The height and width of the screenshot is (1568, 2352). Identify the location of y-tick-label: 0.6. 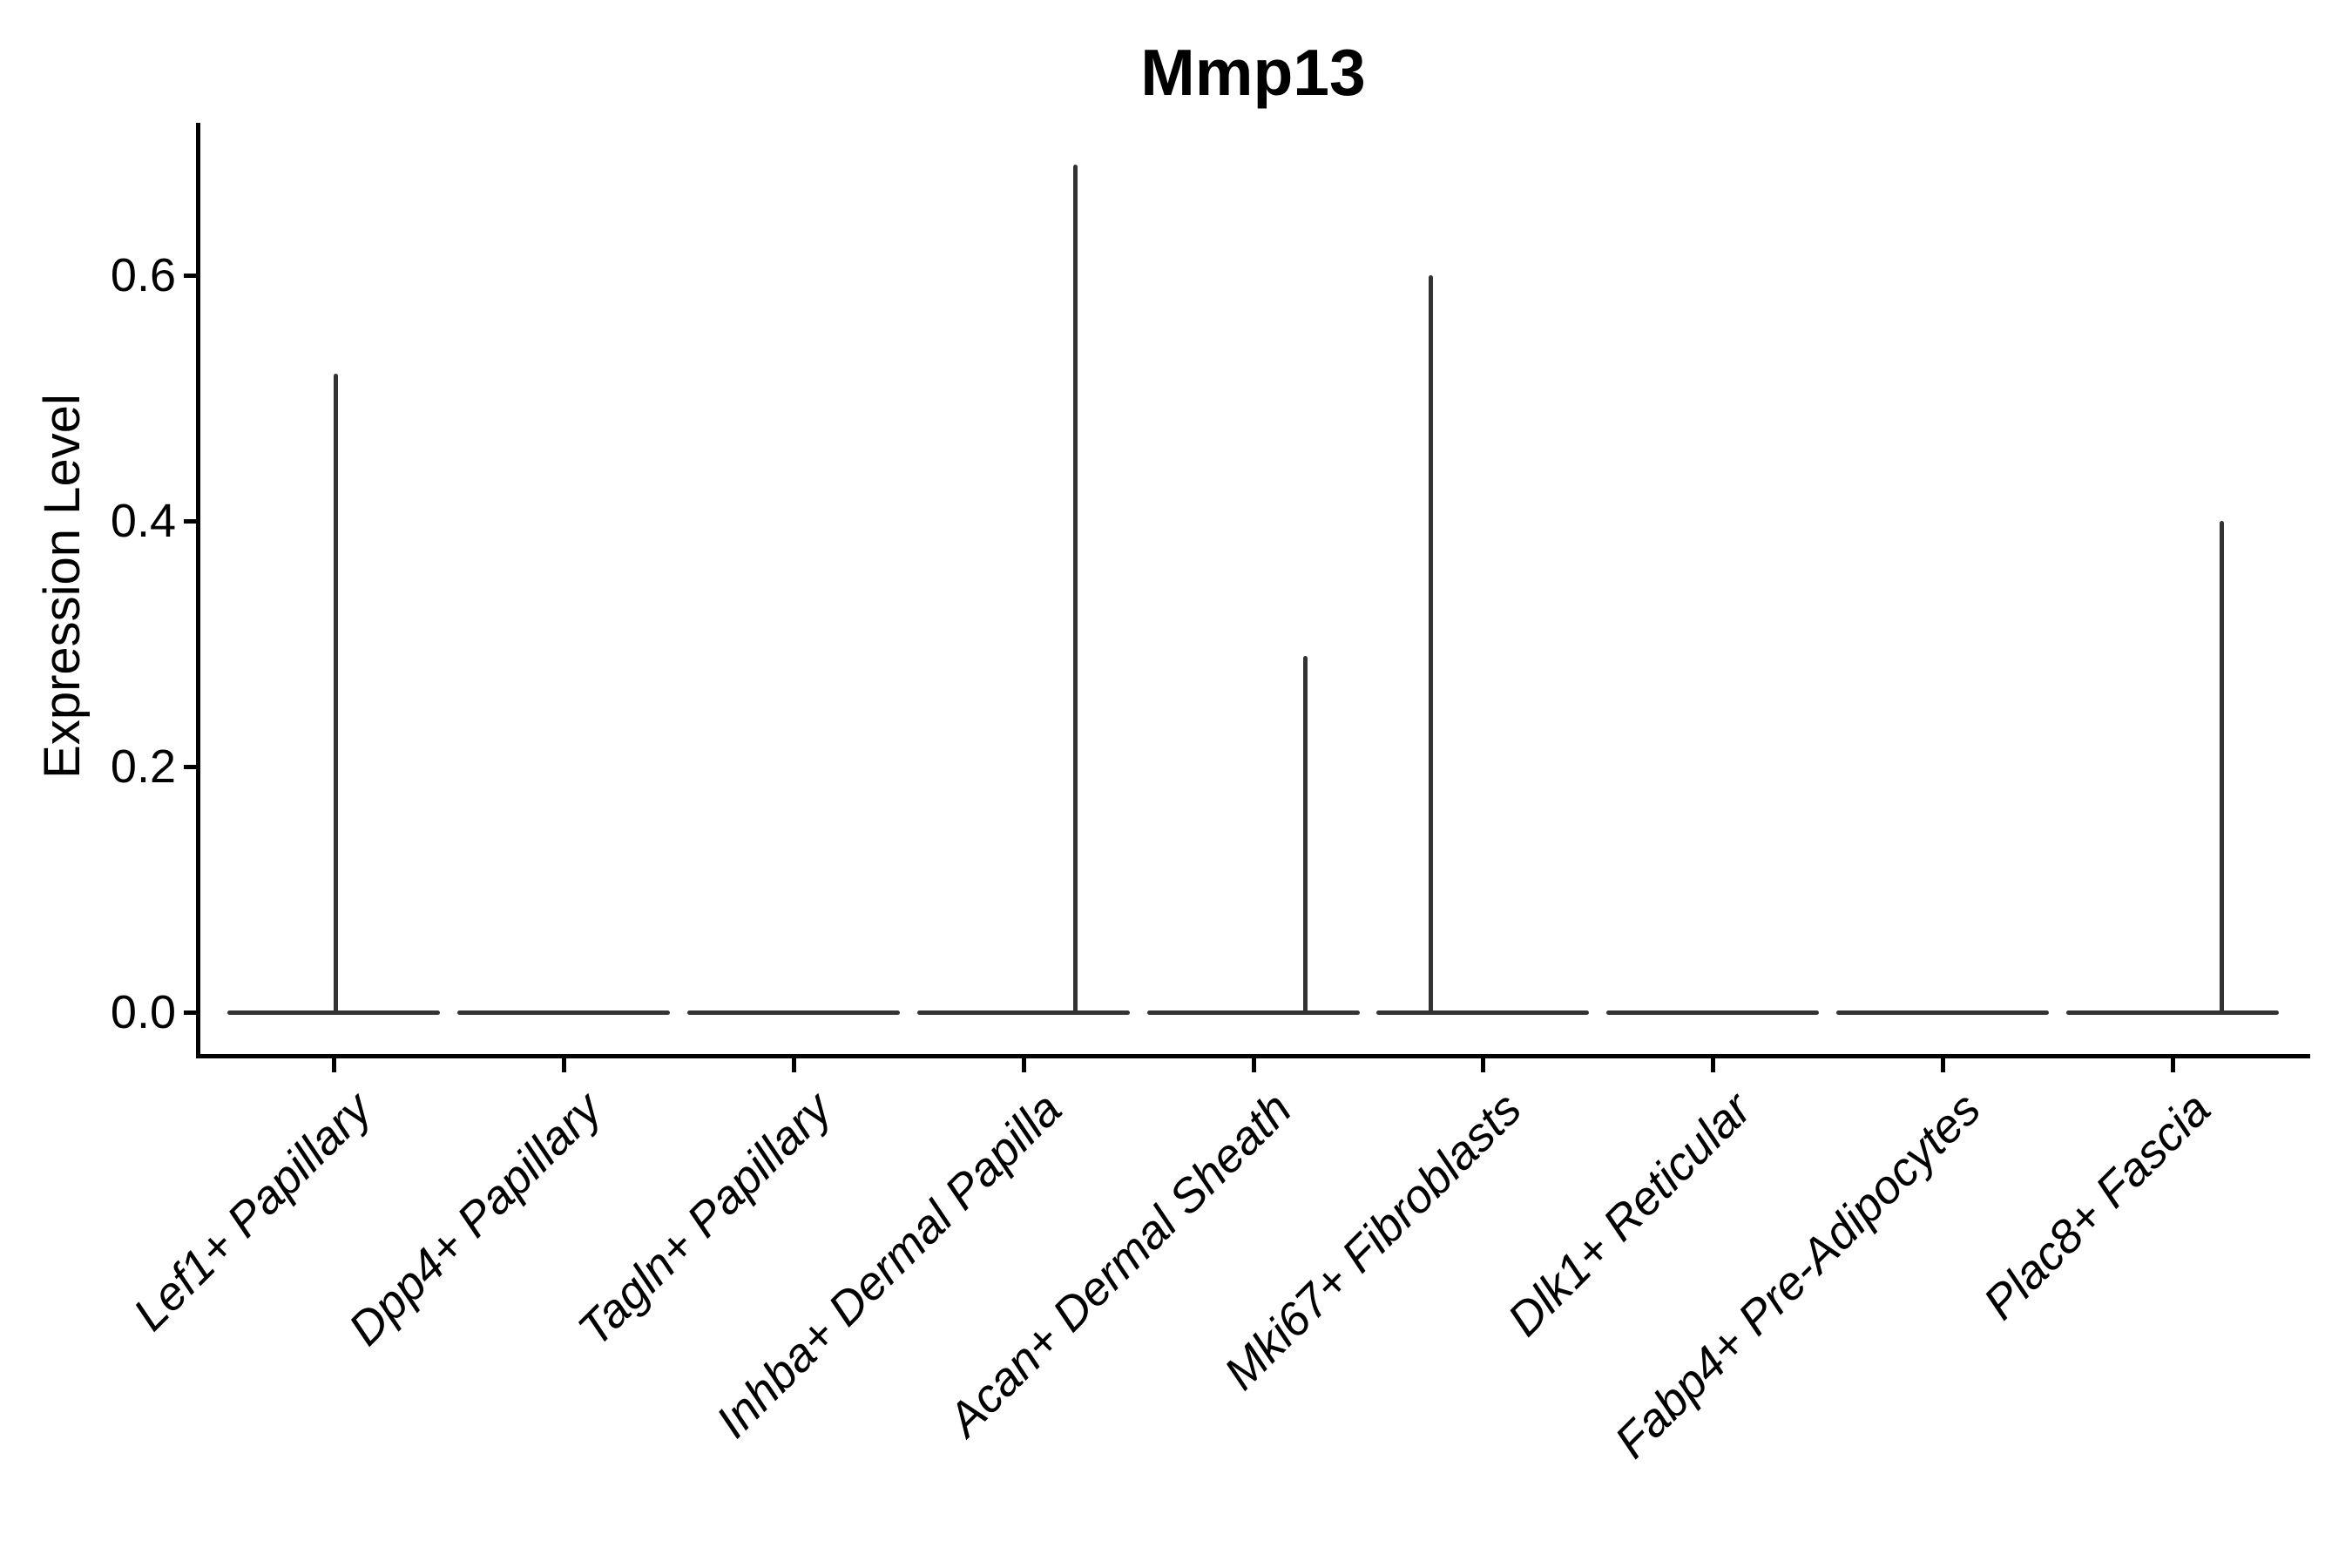
(143, 275).